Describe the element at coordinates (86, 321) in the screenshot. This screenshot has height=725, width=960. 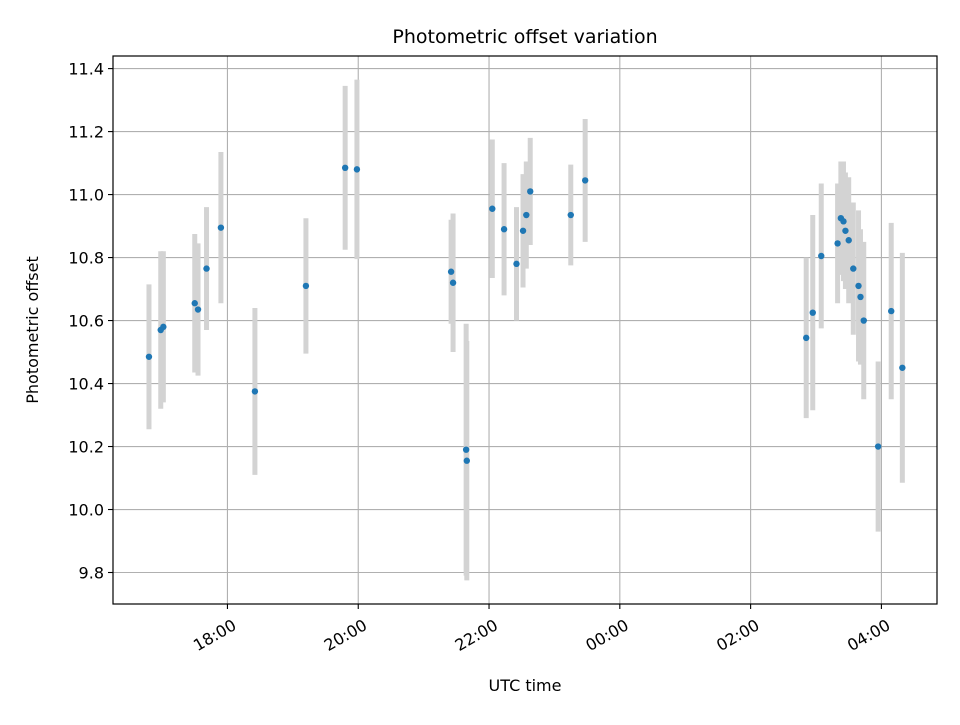
I see `y-tick-label: 10.6` at that location.